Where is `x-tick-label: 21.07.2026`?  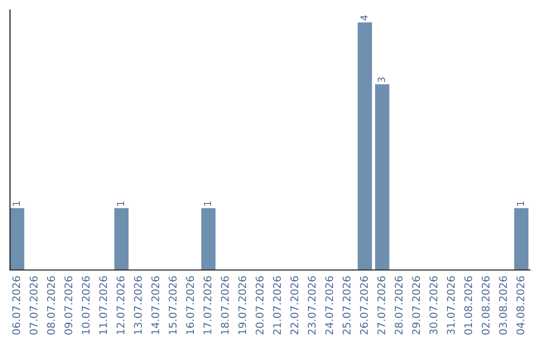
x-tick-label: 21.07.2026 is located at coordinates (277, 305).